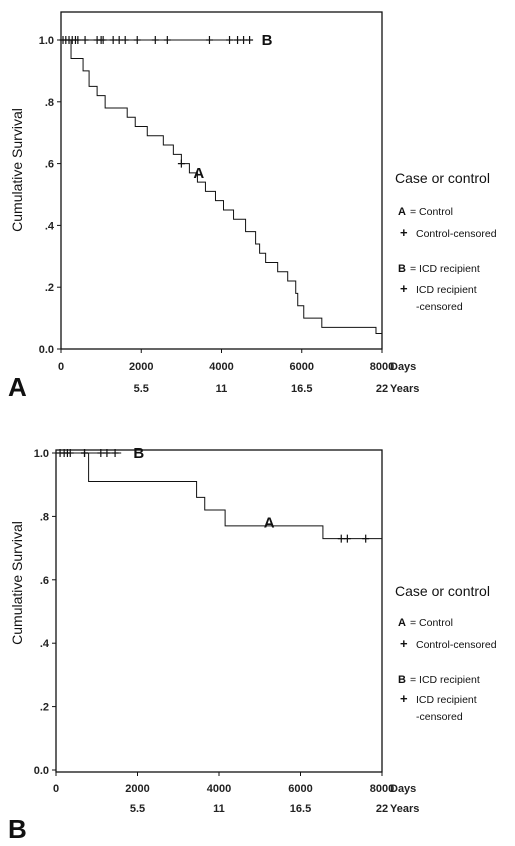 This screenshot has width=515, height=846. Describe the element at coordinates (17, 829) in the screenshot. I see `panel-label: B` at that location.